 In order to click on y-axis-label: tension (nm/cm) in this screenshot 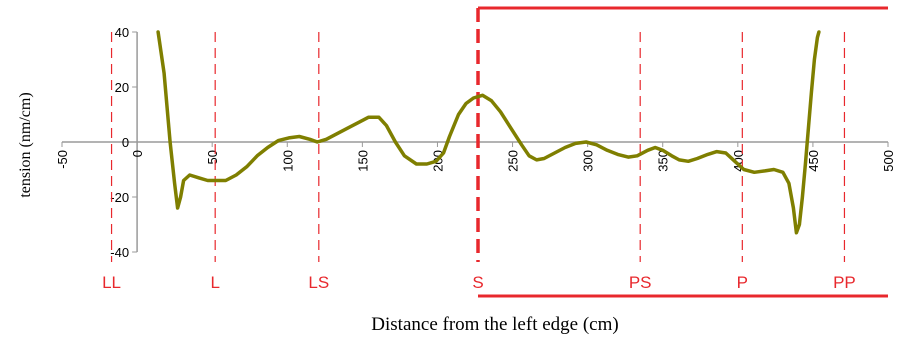, I will do `click(25, 144)`.